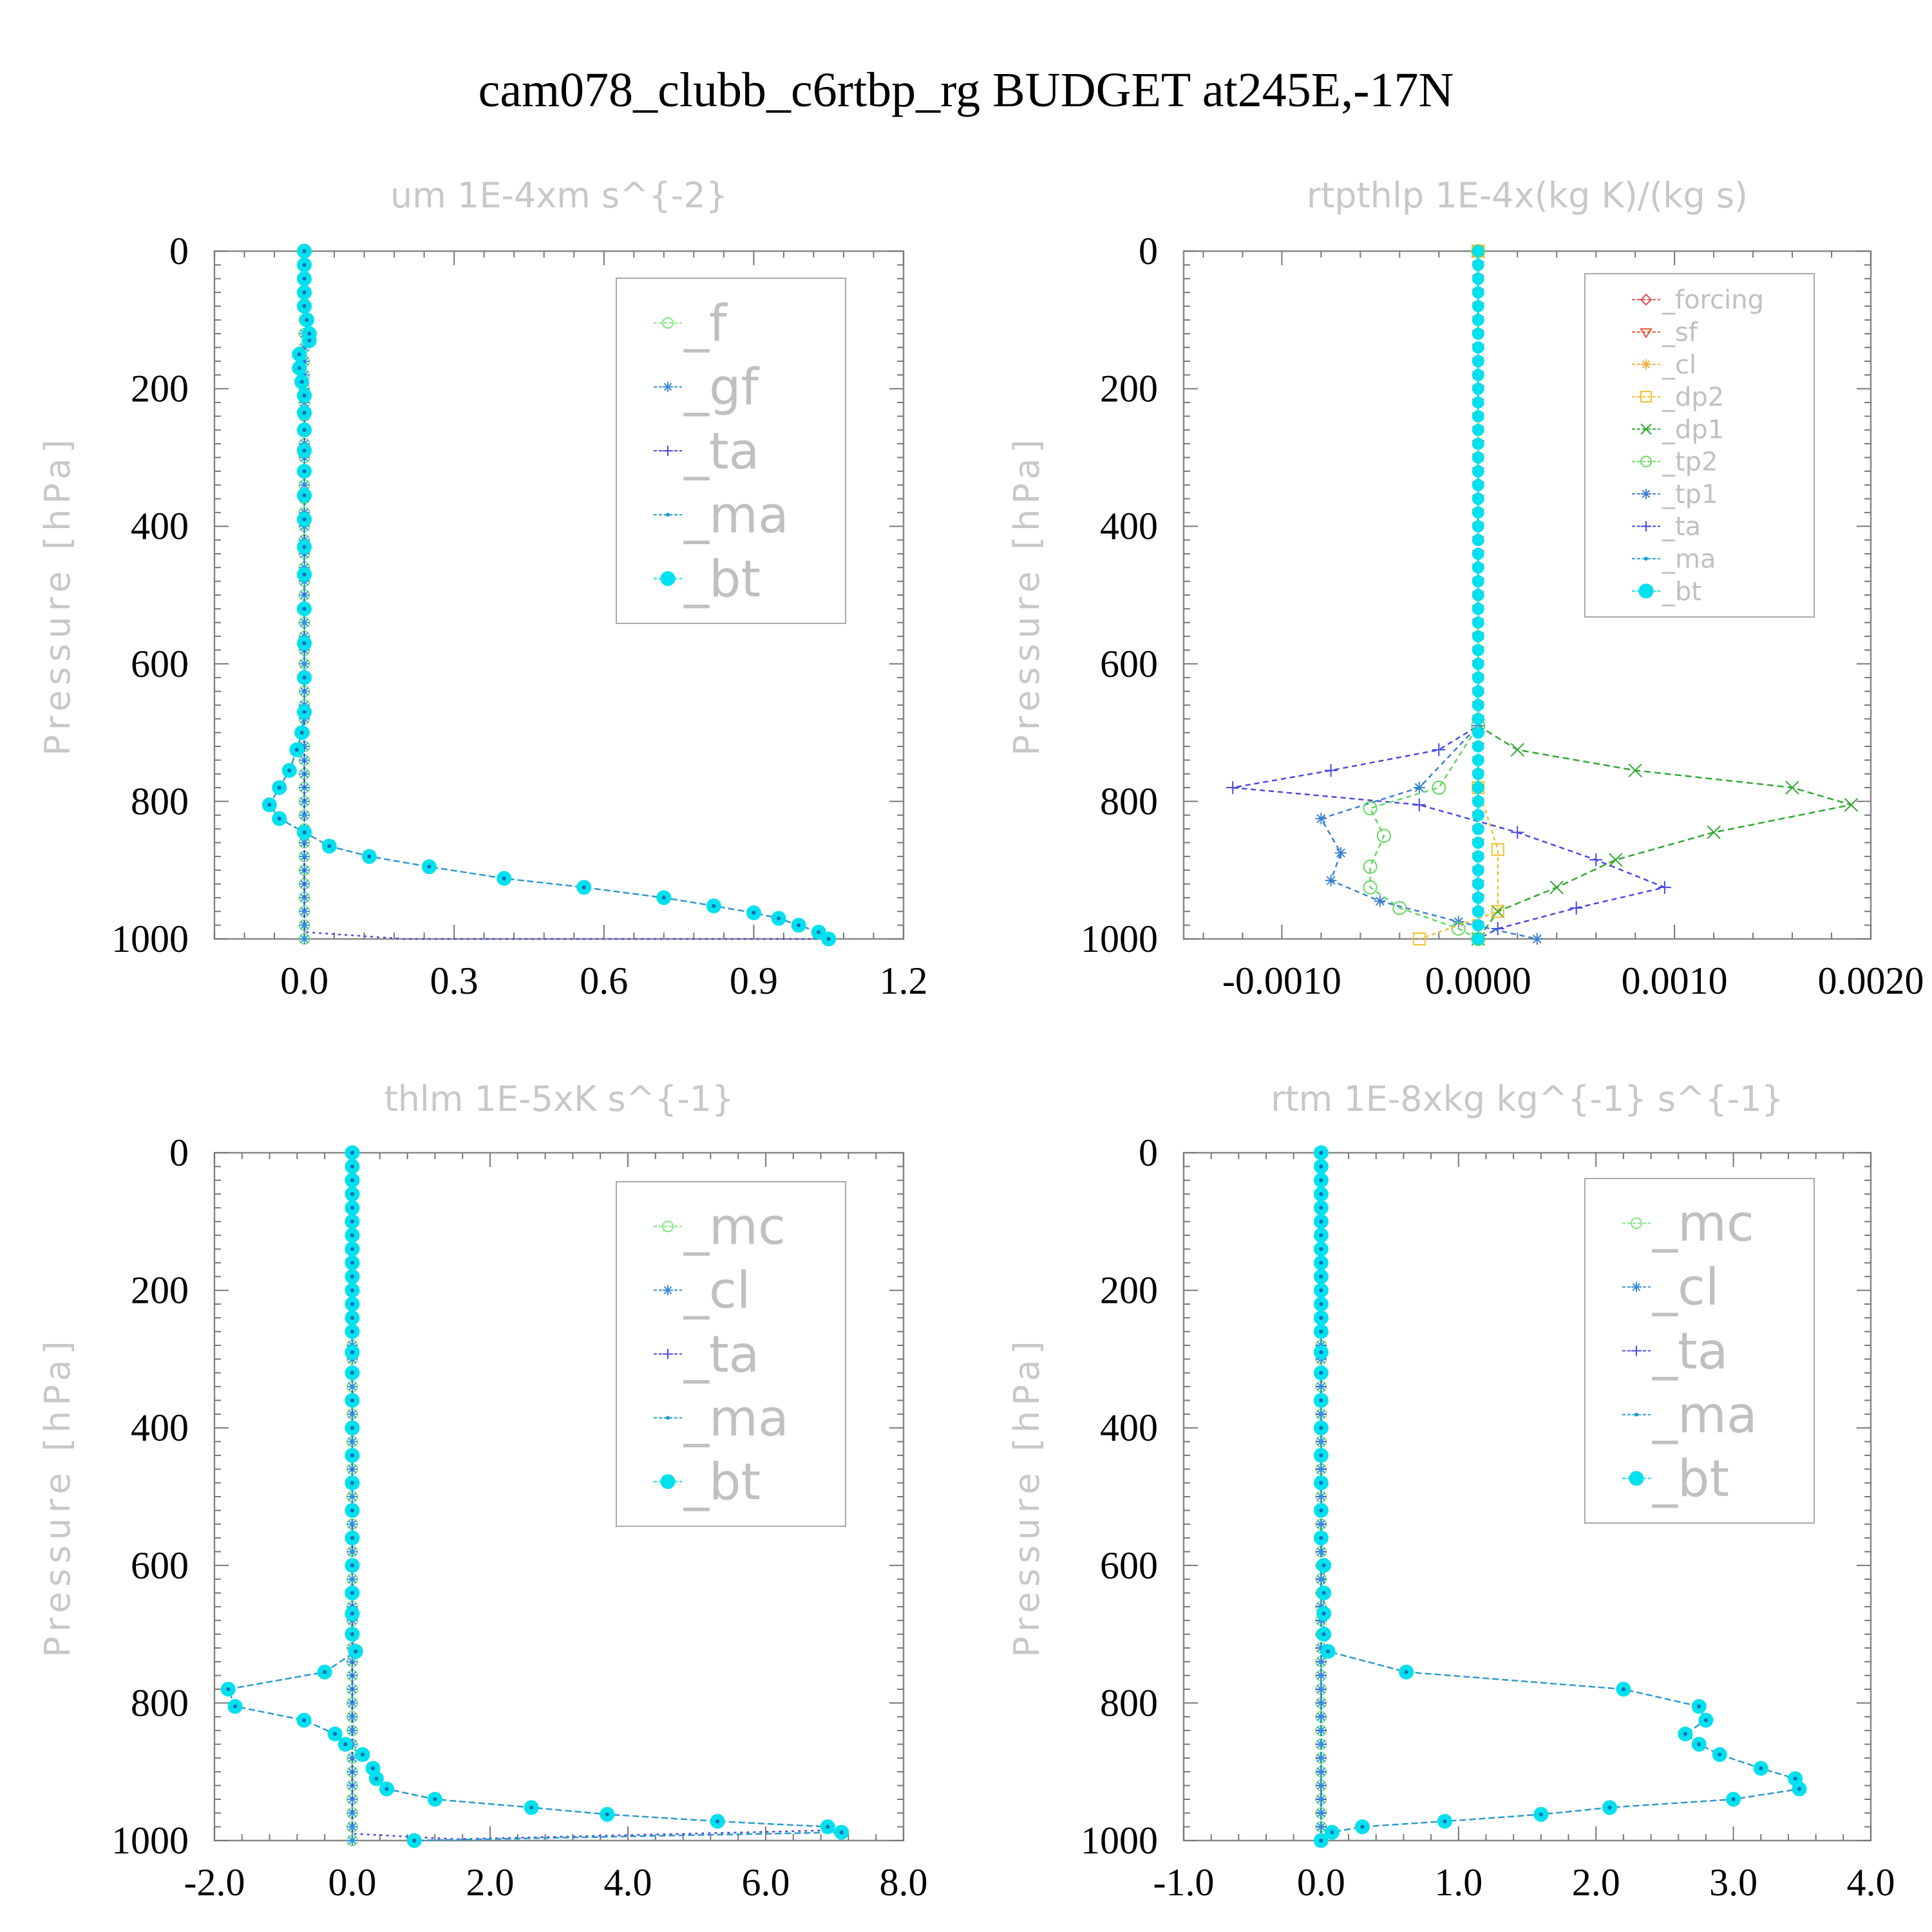  Describe the element at coordinates (731, 451) in the screenshot. I see `legend: _f _gf_ta _ma _bt` at that location.